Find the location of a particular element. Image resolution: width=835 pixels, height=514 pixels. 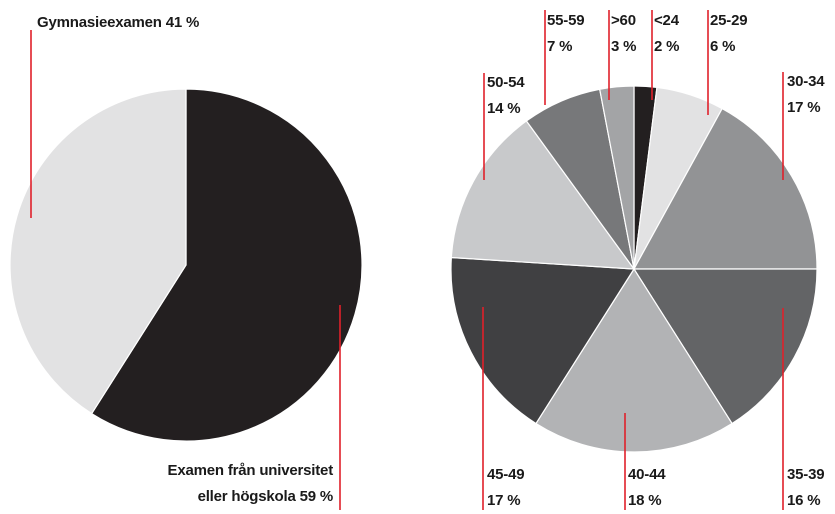

label-text: Gymnasieexamen 41 % is located at coordinates (118, 22).